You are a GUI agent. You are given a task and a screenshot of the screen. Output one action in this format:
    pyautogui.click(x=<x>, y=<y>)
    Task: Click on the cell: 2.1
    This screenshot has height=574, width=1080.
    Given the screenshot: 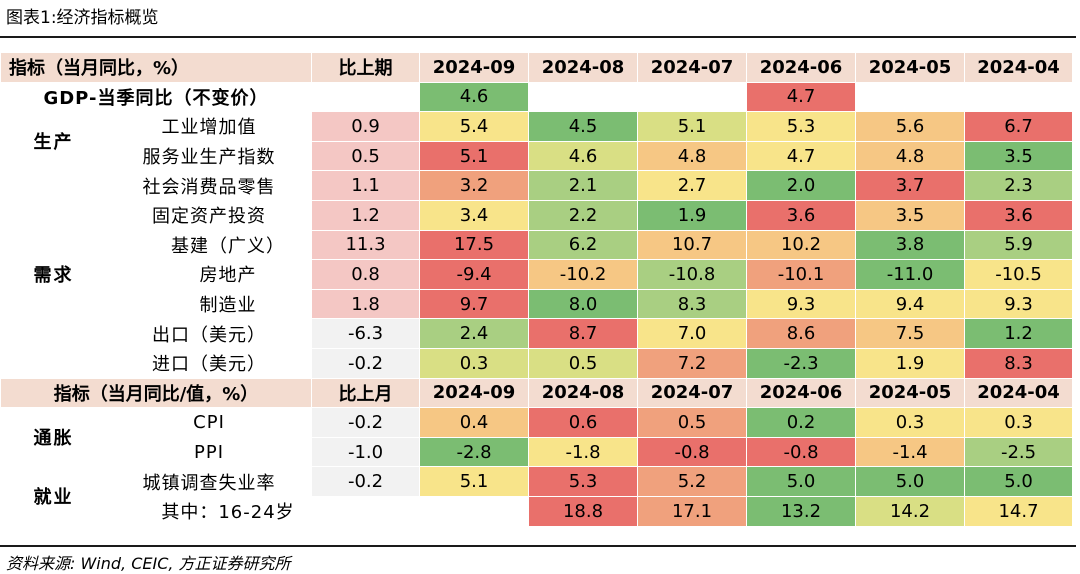 What is the action you would take?
    pyautogui.click(x=583, y=185)
    